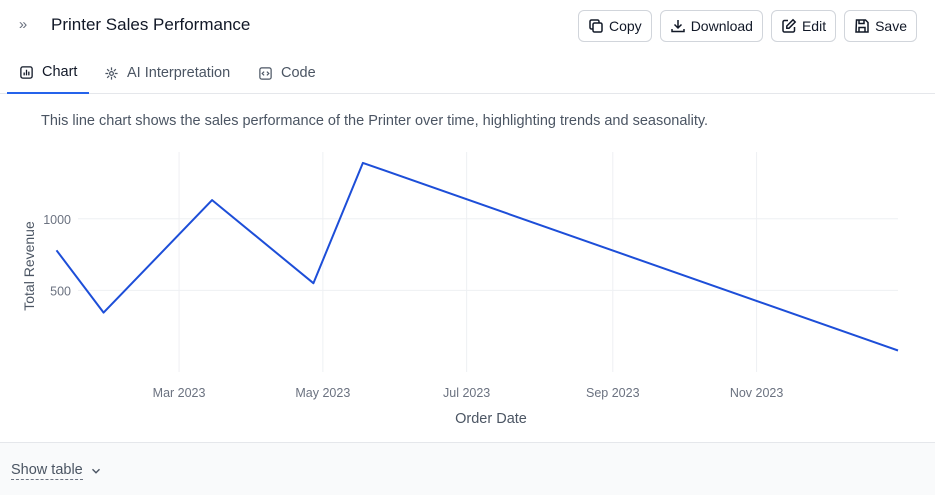  Describe the element at coordinates (677, 26) in the screenshot. I see `download-icon` at that location.